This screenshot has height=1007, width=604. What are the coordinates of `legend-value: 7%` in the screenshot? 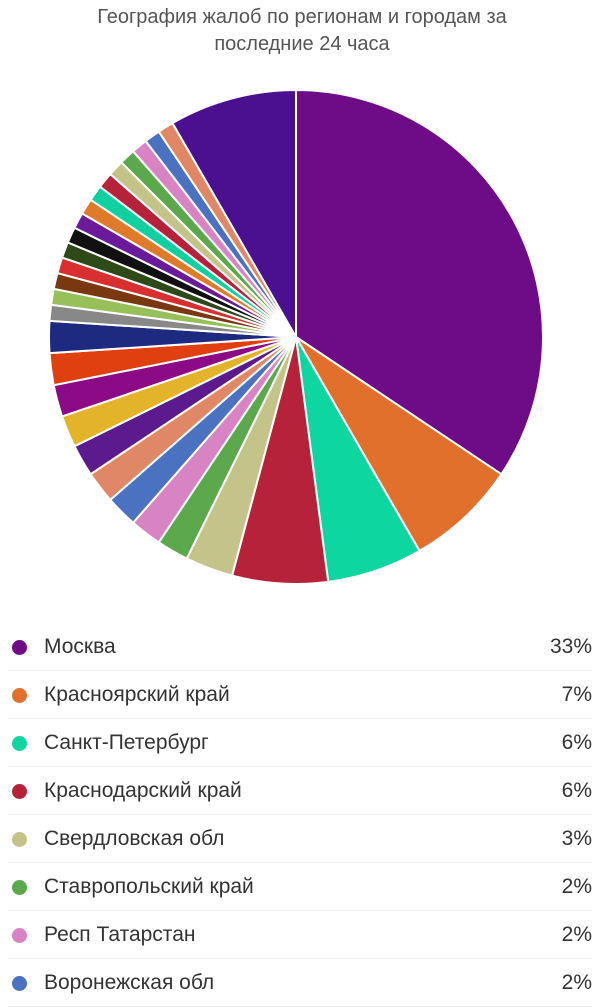 It's located at (576, 694).